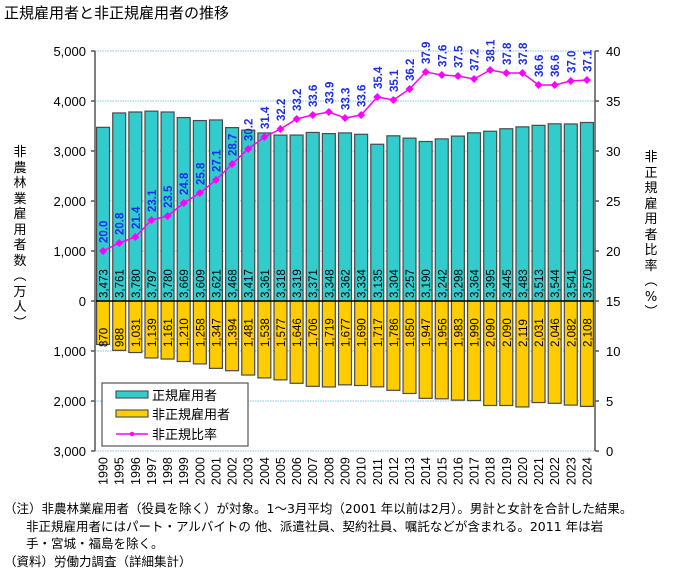 The width and height of the screenshot is (678, 584). What do you see at coordinates (153, 200) in the screenshot?
I see `ratio-label: 23.1` at bounding box center [153, 200].